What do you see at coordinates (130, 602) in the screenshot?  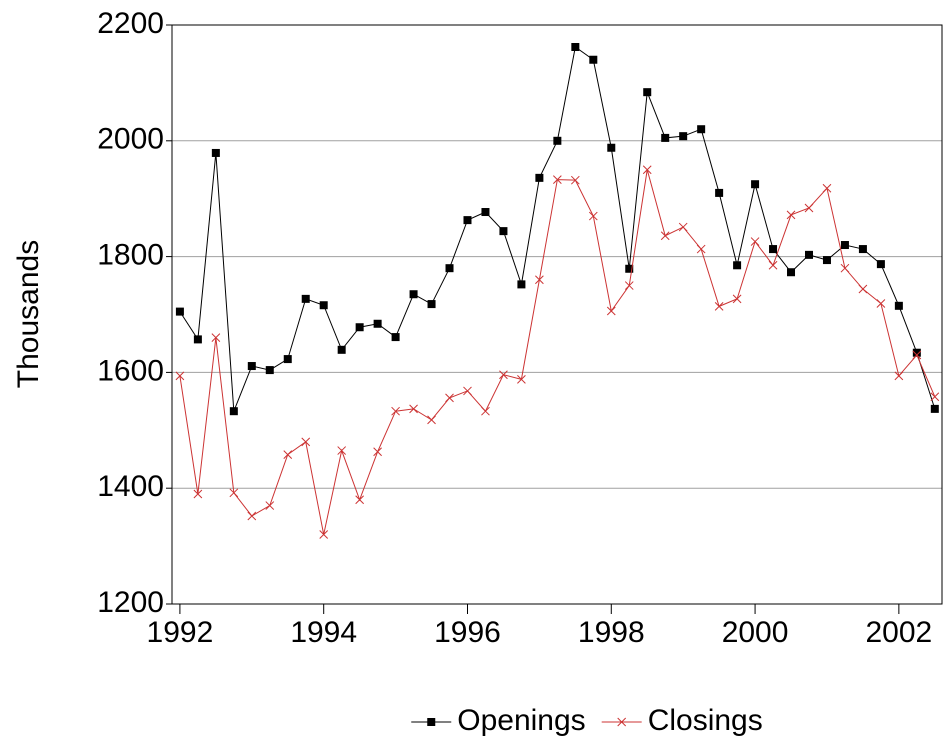 I see `y-tick-label: 1200` at bounding box center [130, 602].